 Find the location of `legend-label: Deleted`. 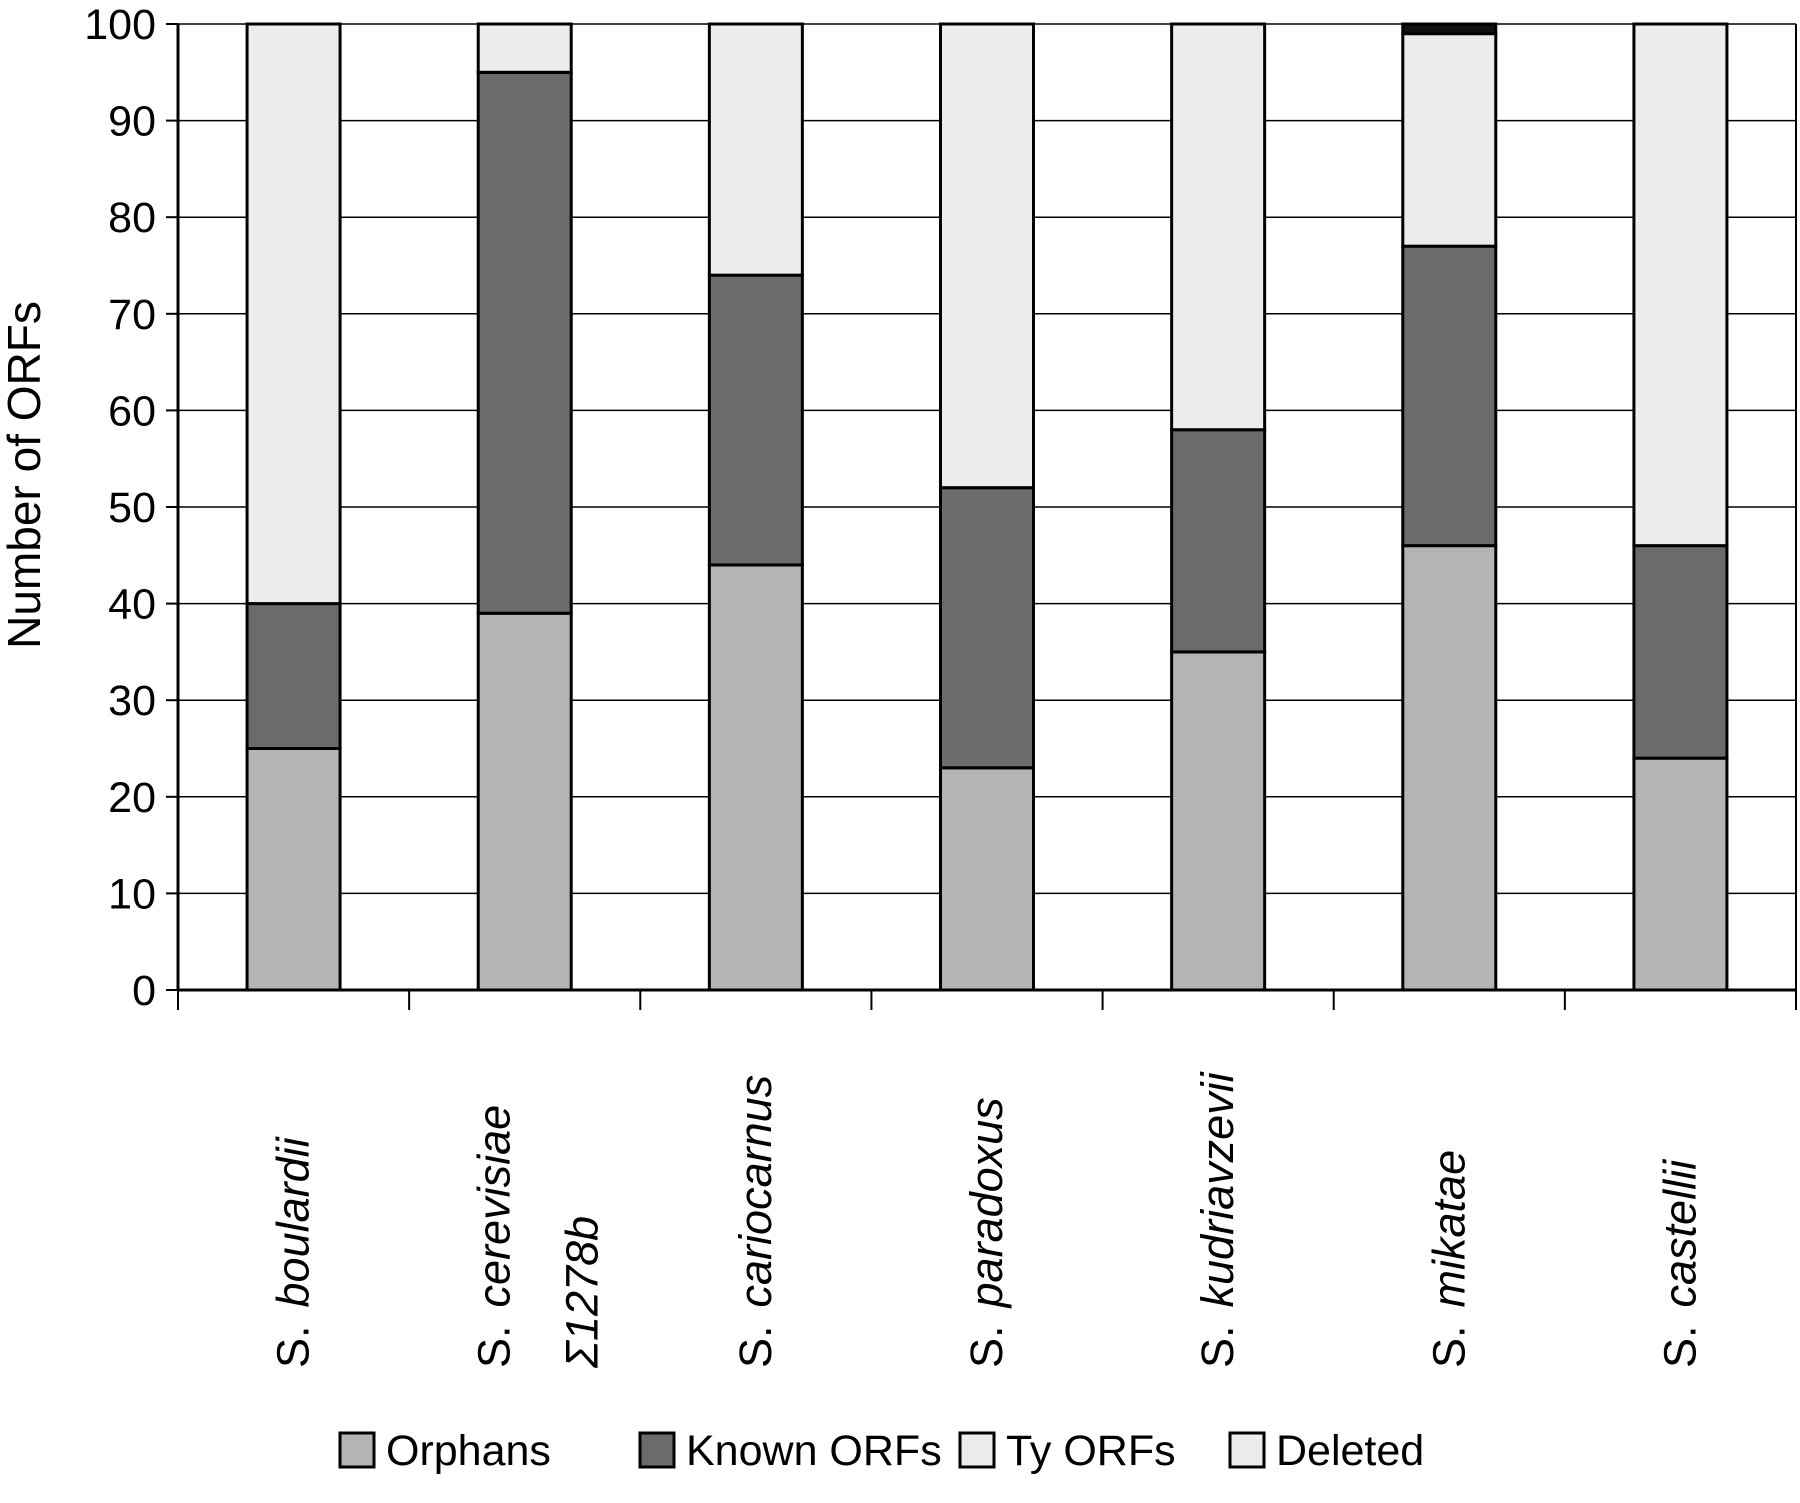

legend-label: Deleted is located at coordinates (1350, 1451).